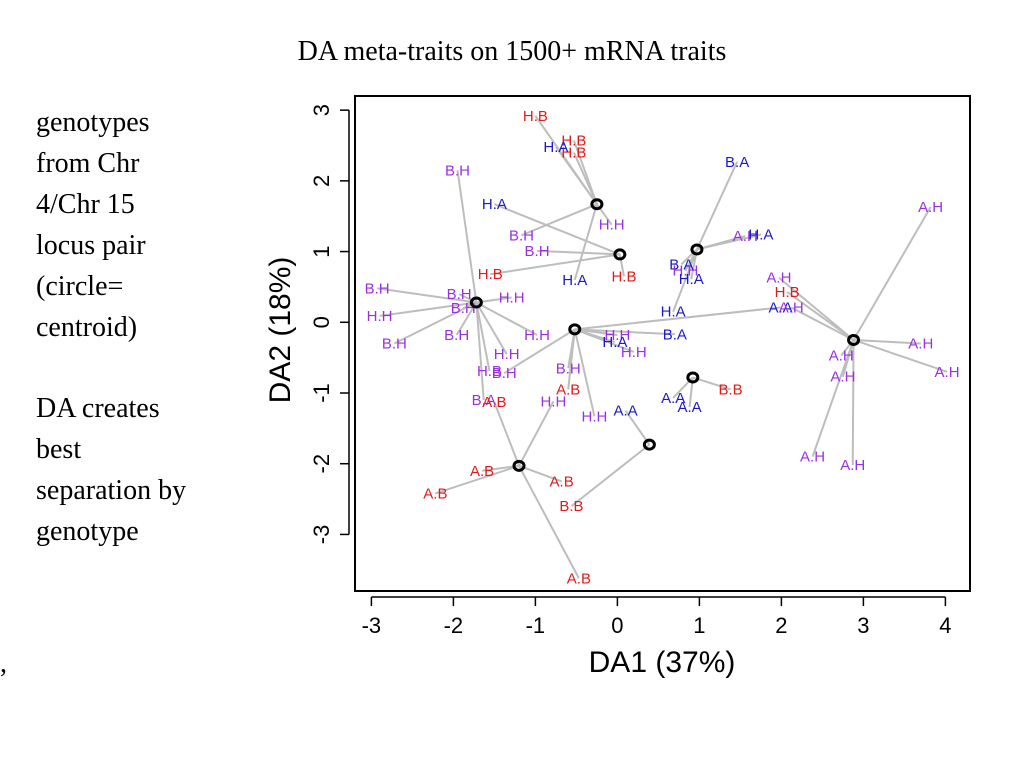 The width and height of the screenshot is (1024, 768). What do you see at coordinates (854, 339) in the screenshot?
I see `centroid-c6` at bounding box center [854, 339].